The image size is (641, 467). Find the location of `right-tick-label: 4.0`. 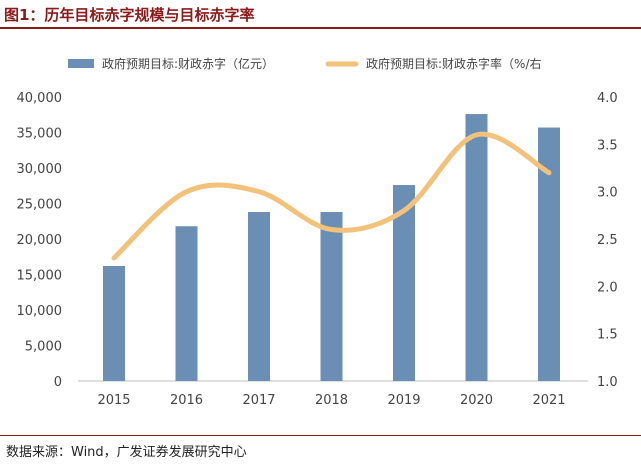

right-tick-label: 4.0 is located at coordinates (607, 98).